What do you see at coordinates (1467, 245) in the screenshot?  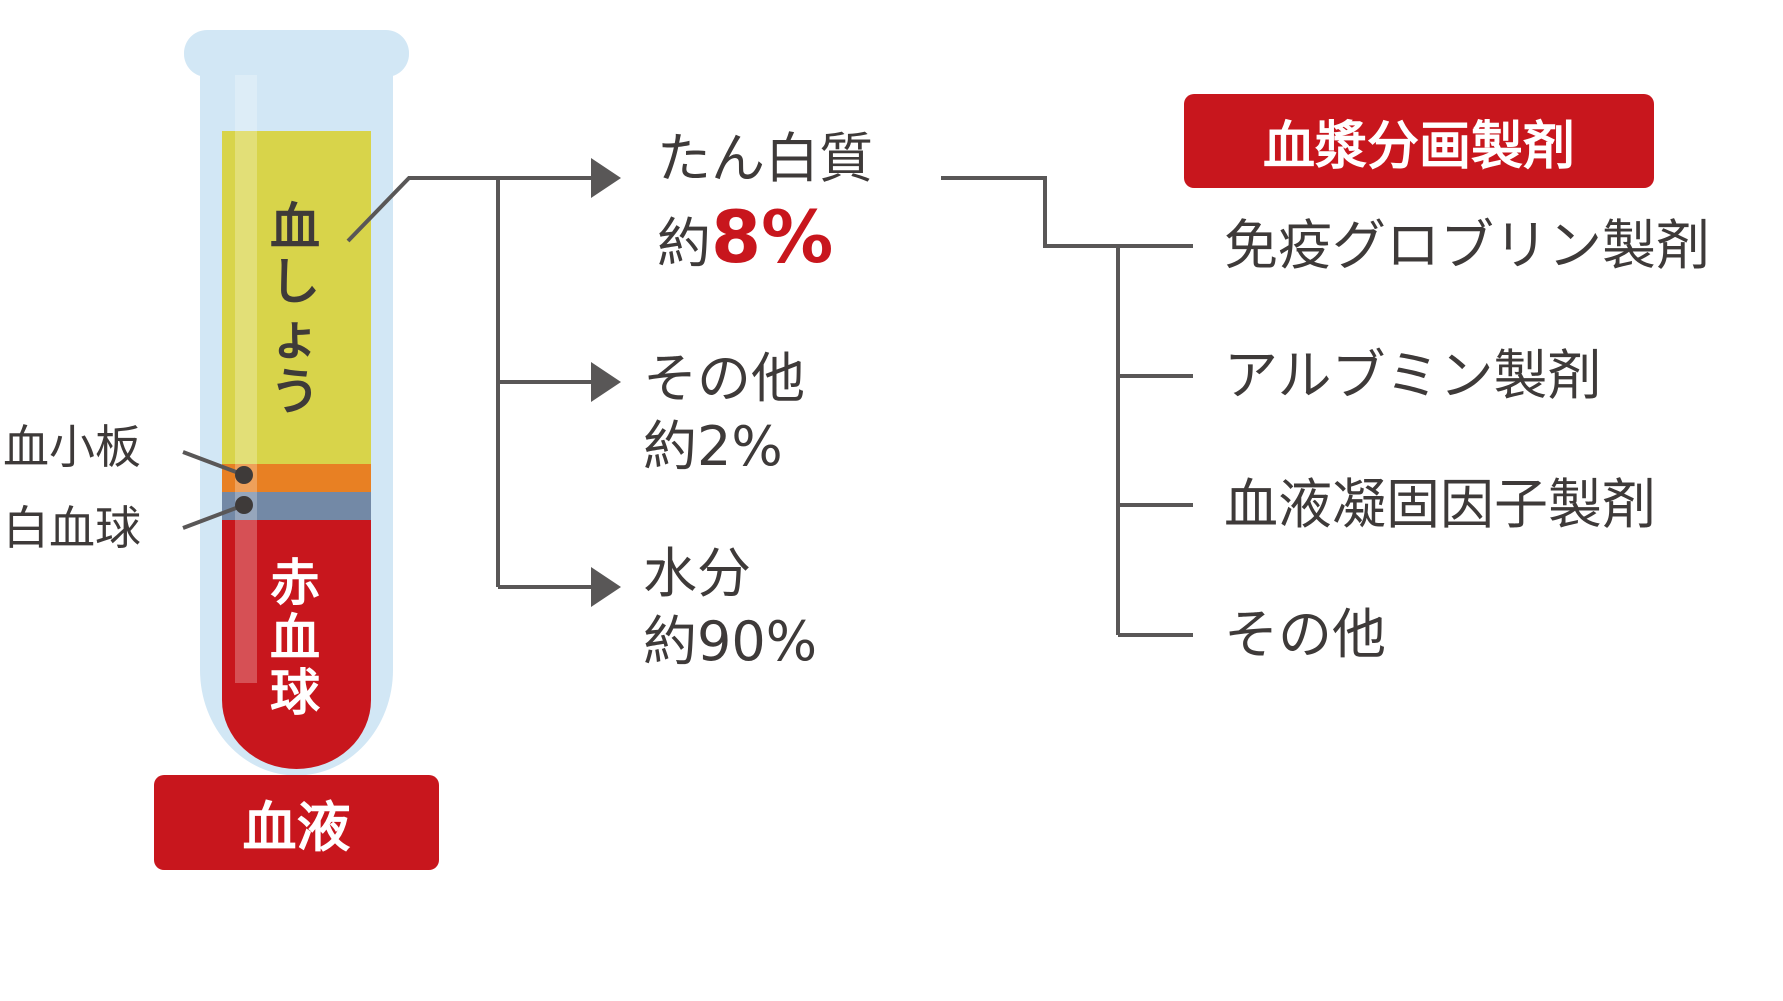 I see `product-immunoglobulin: 免疫グロブリン製剤` at bounding box center [1467, 245].